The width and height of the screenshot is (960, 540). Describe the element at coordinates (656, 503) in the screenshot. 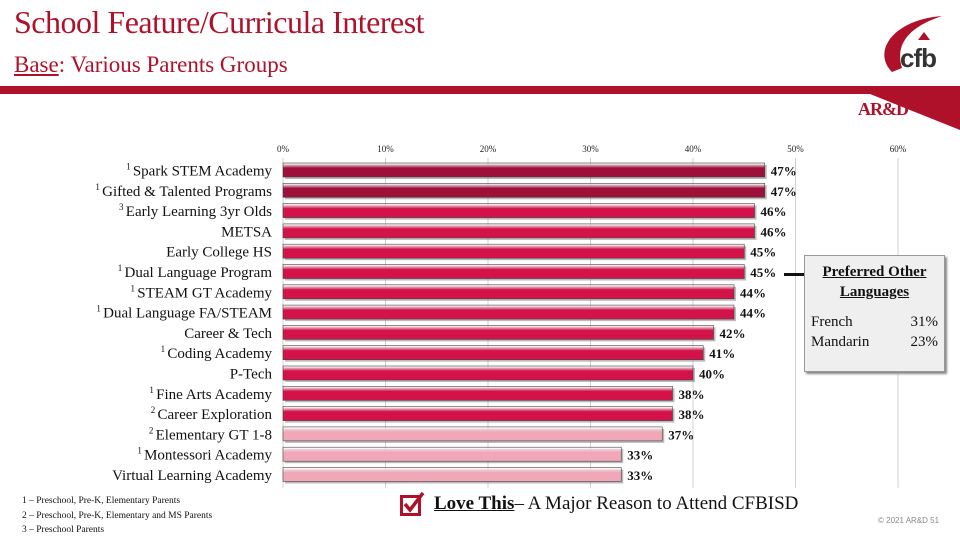

I see `legend-rest-text: – A Major Reason to Attend CFBISD` at that location.